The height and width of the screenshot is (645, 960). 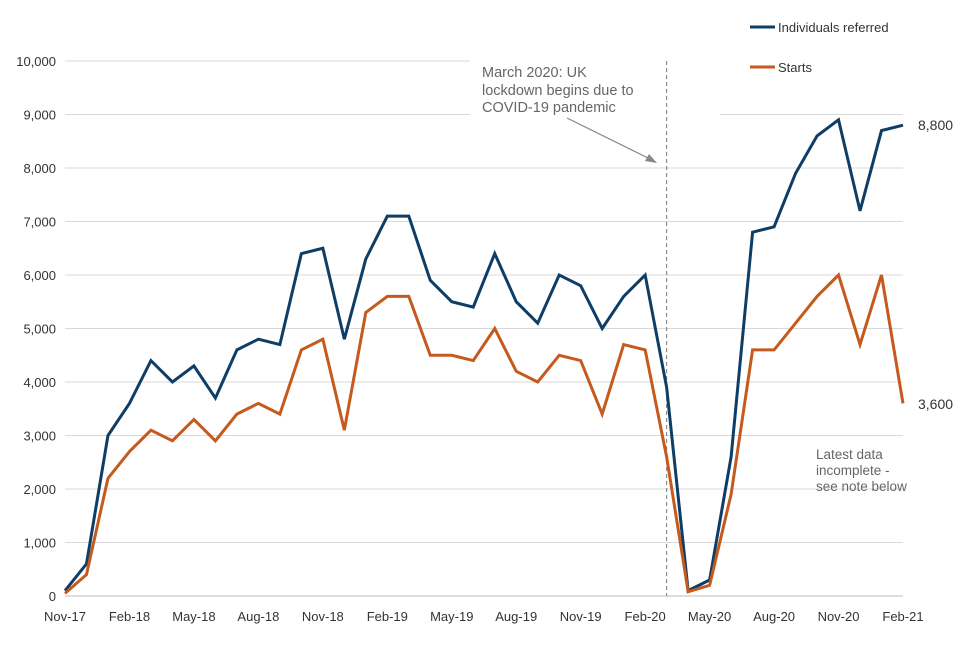 I want to click on annotation-line: lockdown begins due to, so click(x=558, y=91).